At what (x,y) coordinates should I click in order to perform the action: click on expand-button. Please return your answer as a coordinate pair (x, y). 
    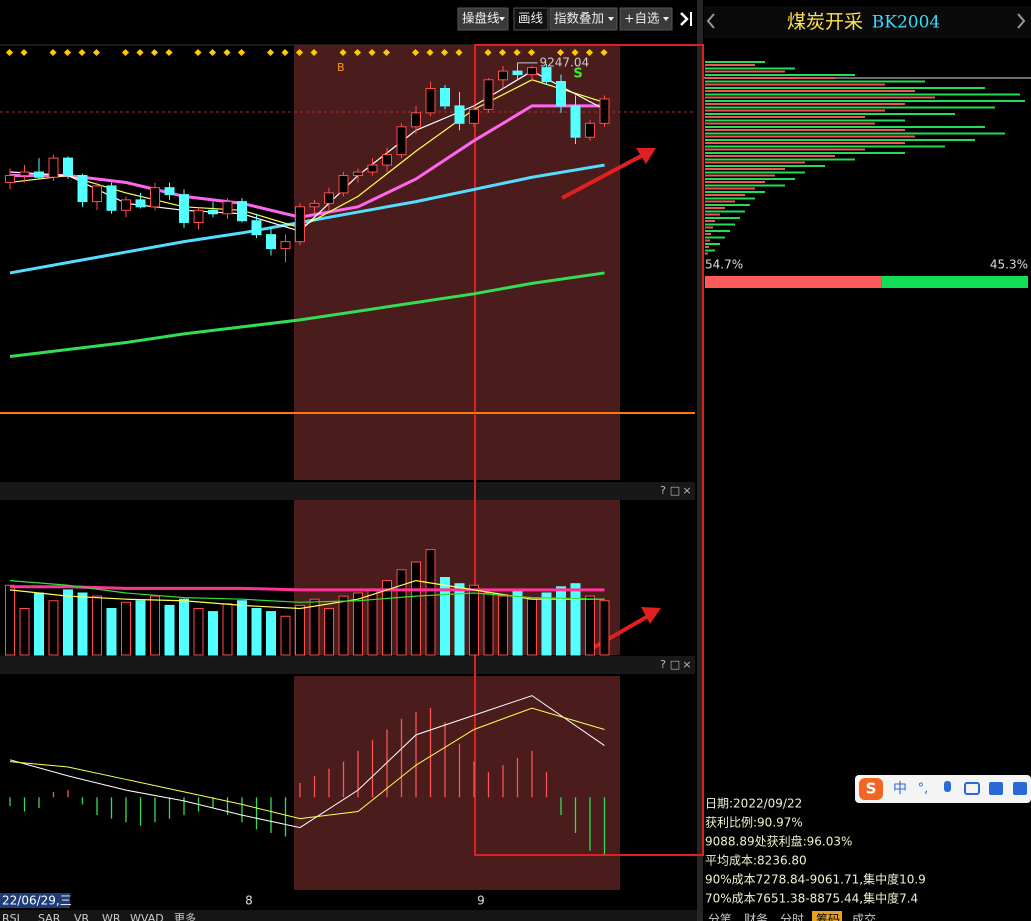
    Looking at the image, I should click on (684, 19).